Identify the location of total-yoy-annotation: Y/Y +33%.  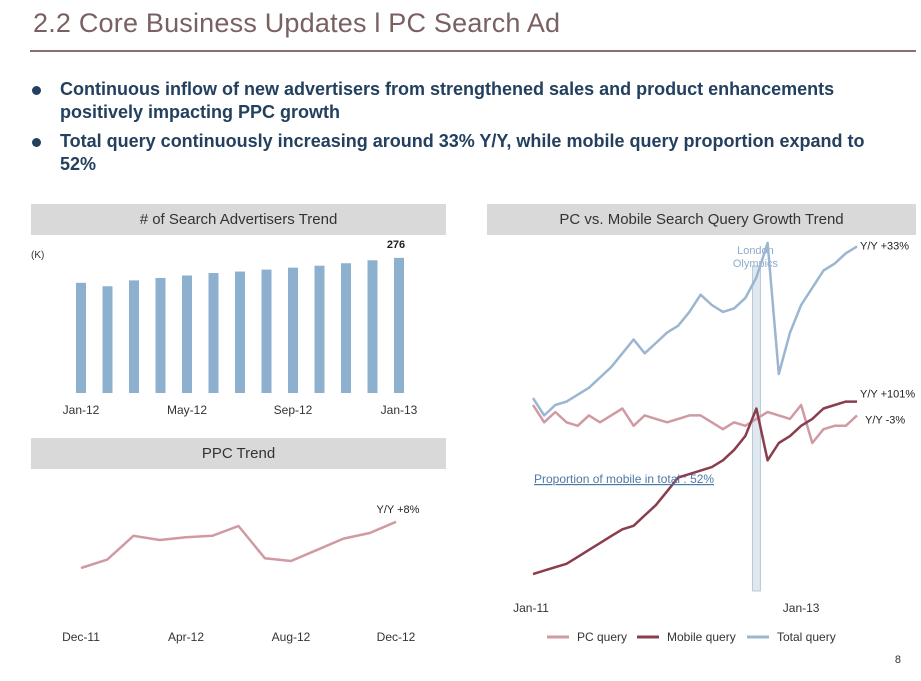
(884, 246).